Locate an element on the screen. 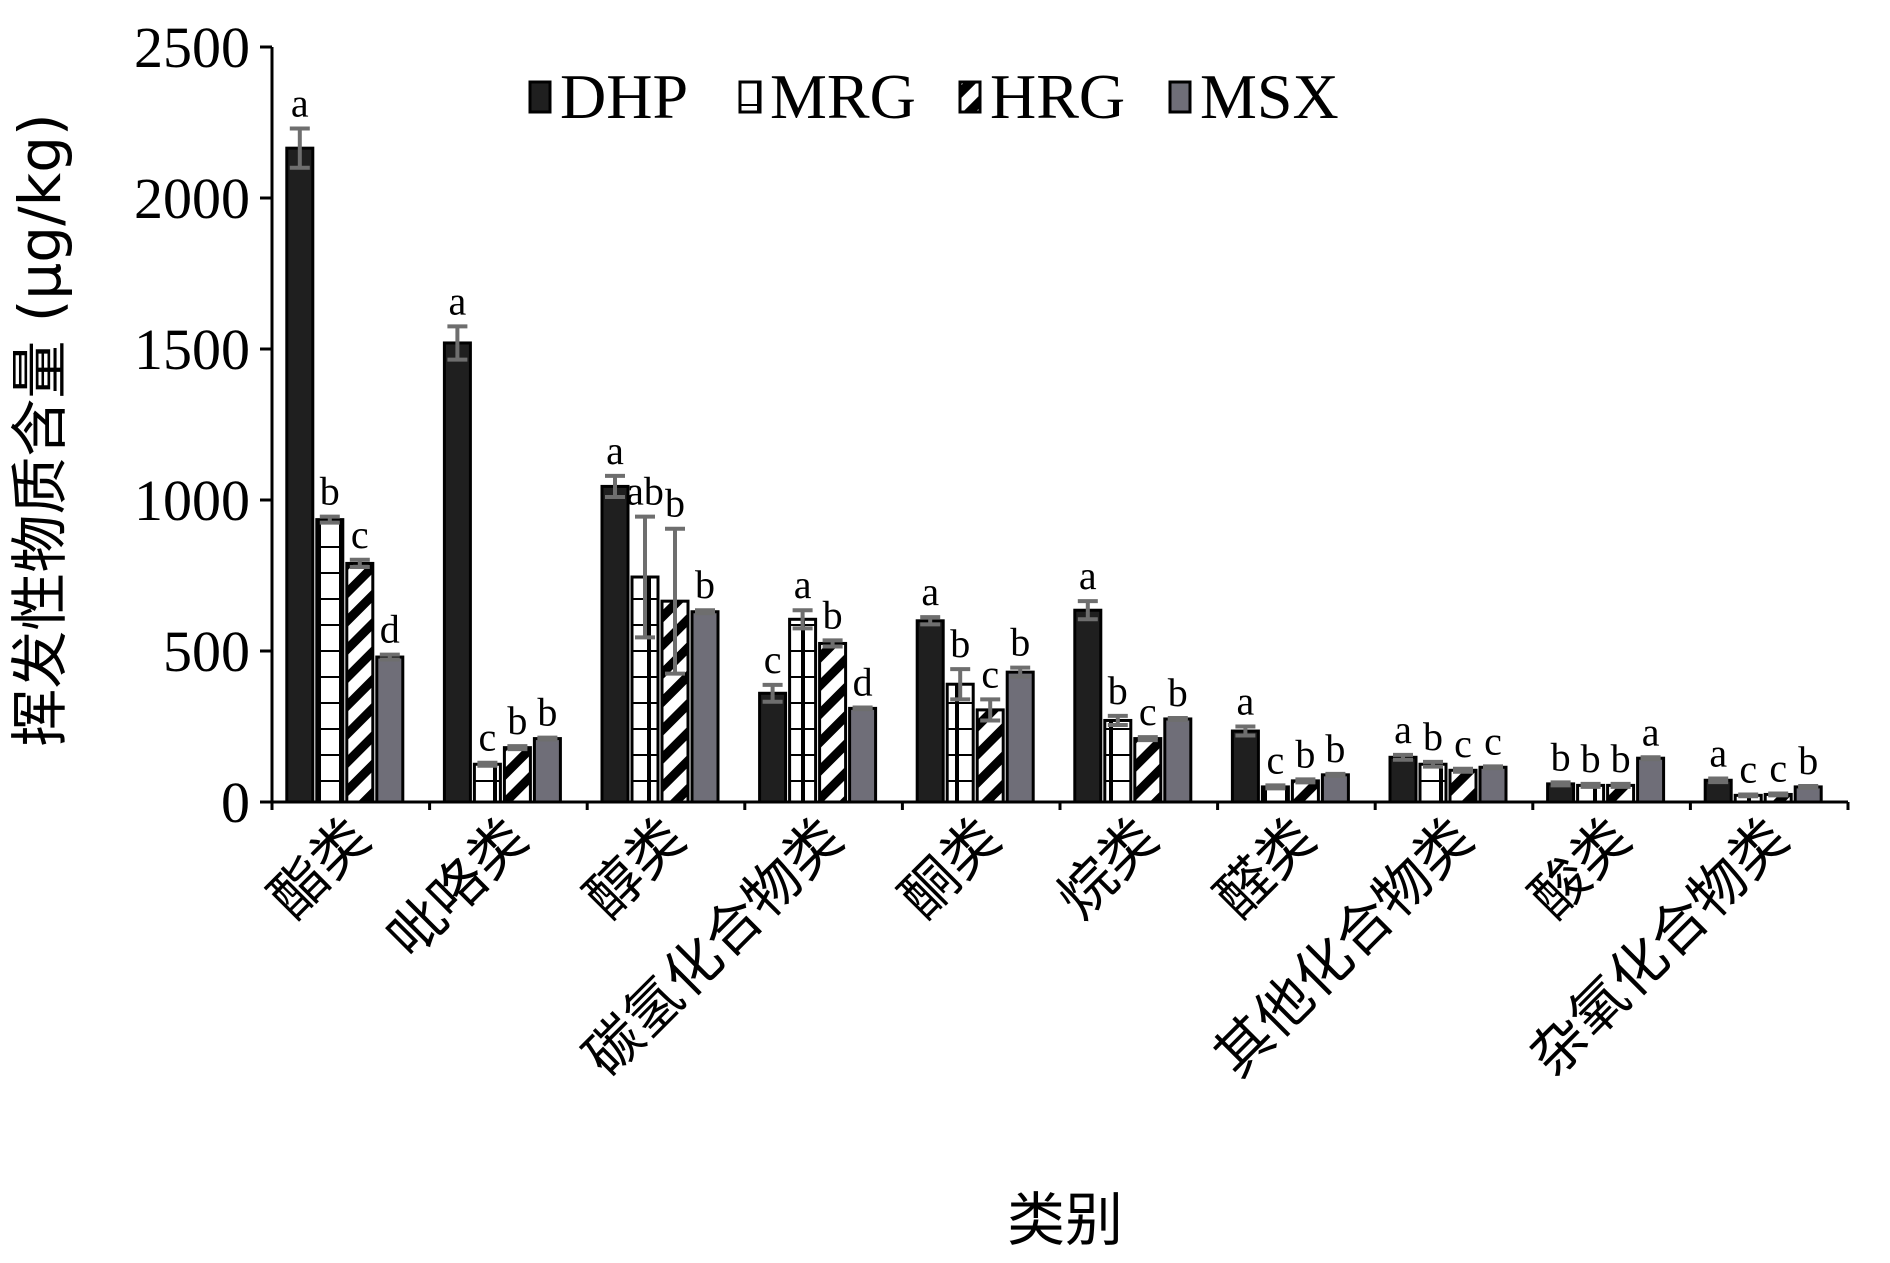 This screenshot has height=1263, width=1890. legend-swatch-hrg is located at coordinates (970, 97).